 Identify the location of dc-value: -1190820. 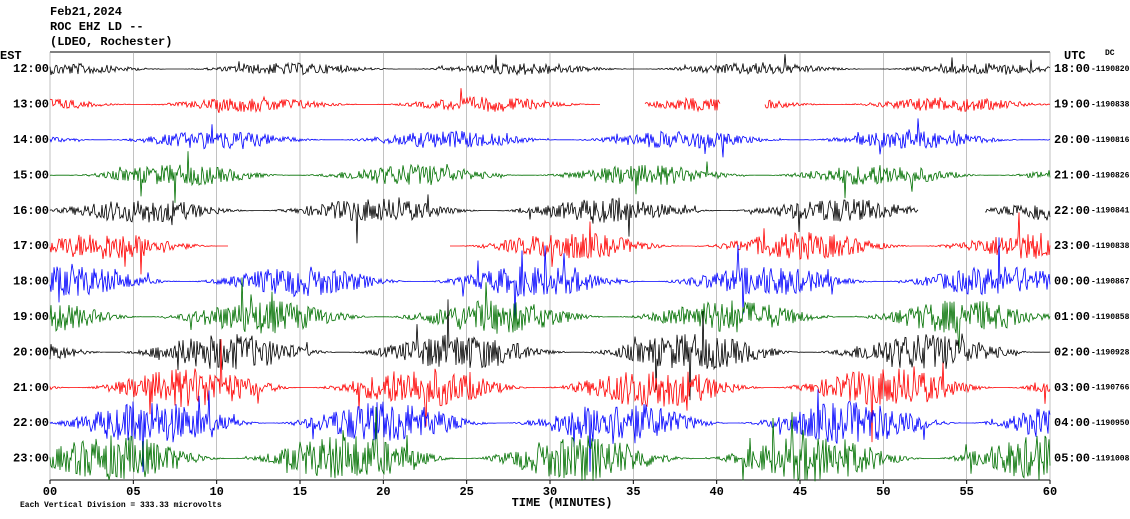
(1110, 69).